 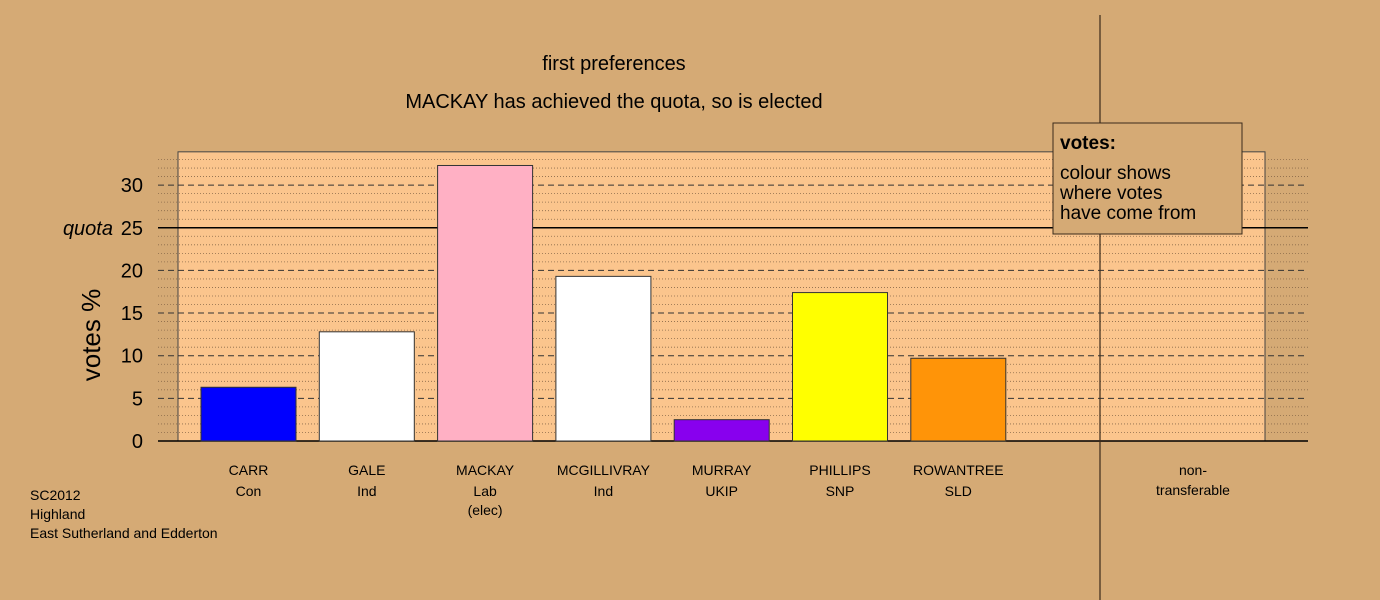 What do you see at coordinates (958, 491) in the screenshot?
I see `x-tick-label-party: SLD` at bounding box center [958, 491].